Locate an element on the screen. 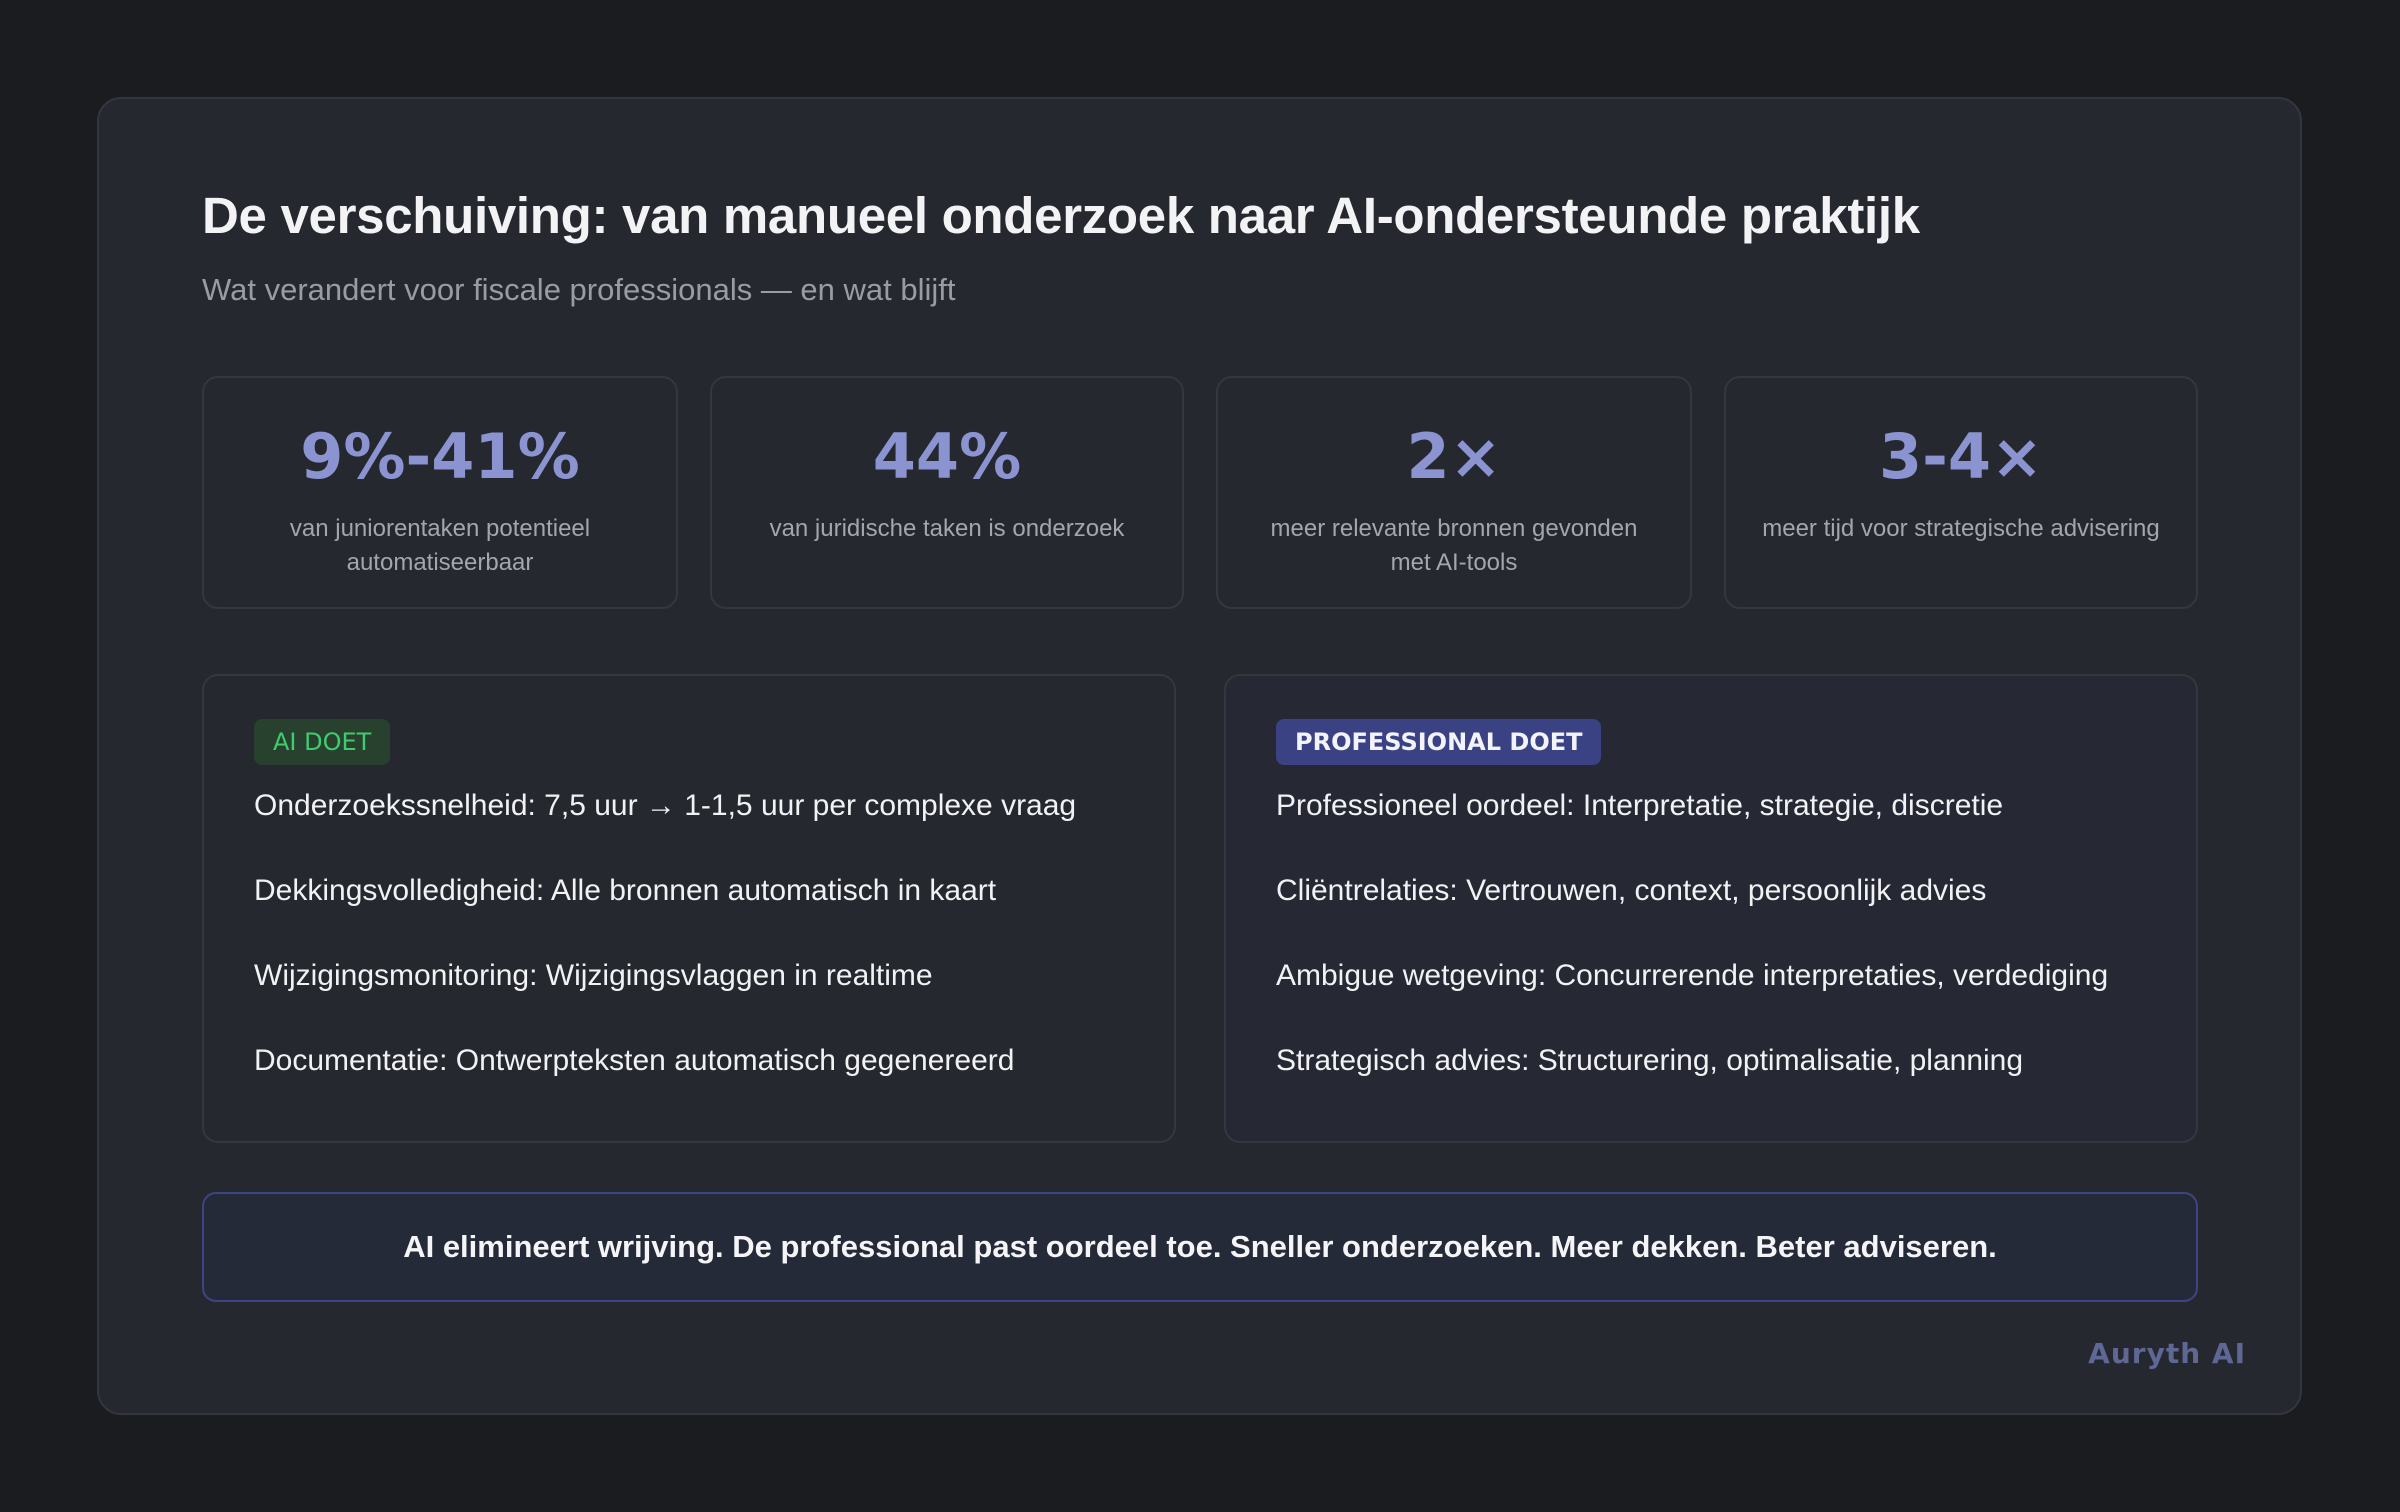 This screenshot has width=2400, height=1512. ai-does-badge: AI DOET is located at coordinates (322, 742).